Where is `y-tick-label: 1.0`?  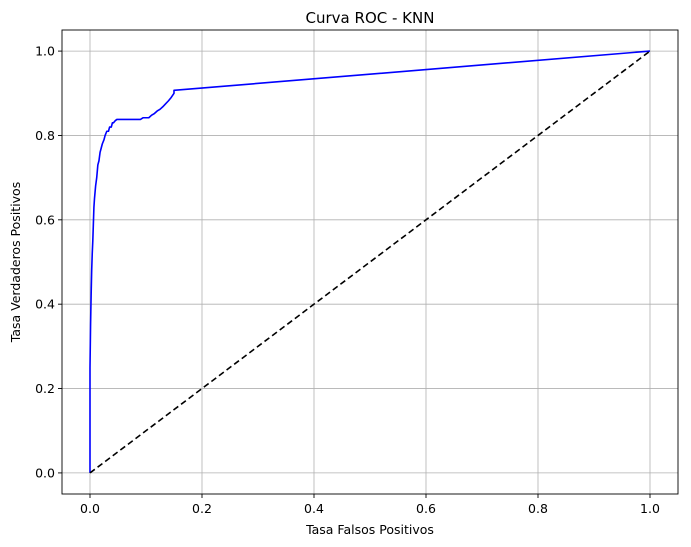 y-tick-label: 1.0 is located at coordinates (45, 51).